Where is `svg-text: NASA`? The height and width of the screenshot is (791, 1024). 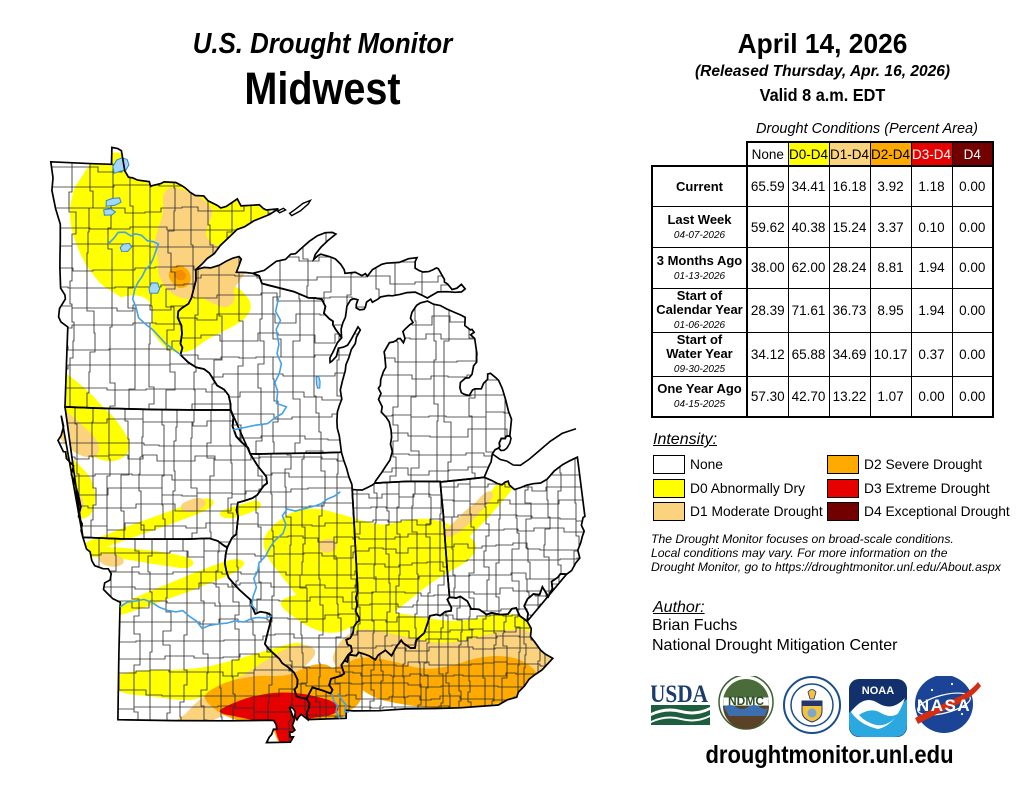
svg-text: NASA is located at coordinates (944, 705).